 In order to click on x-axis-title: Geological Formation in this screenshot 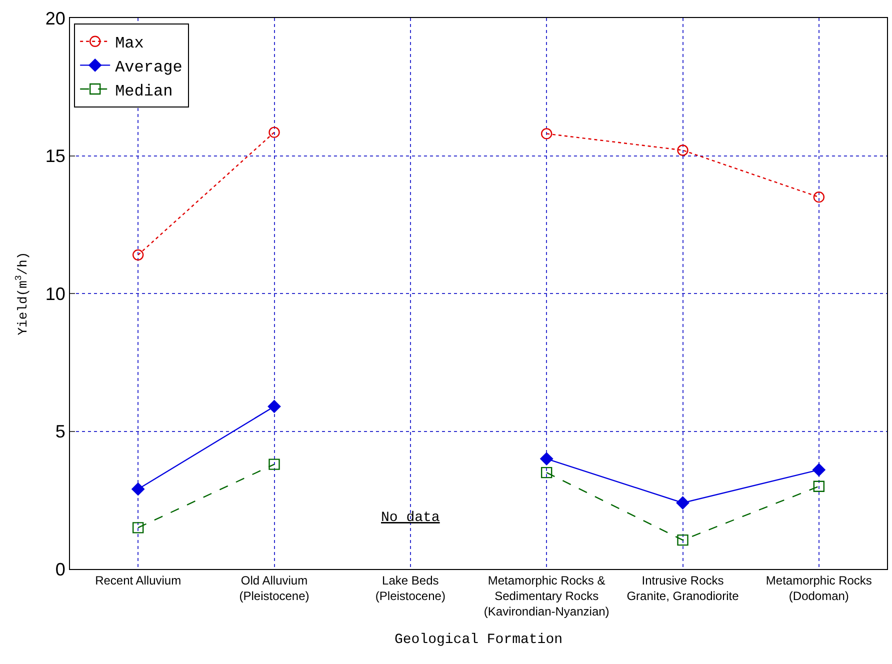, I will do `click(478, 640)`.